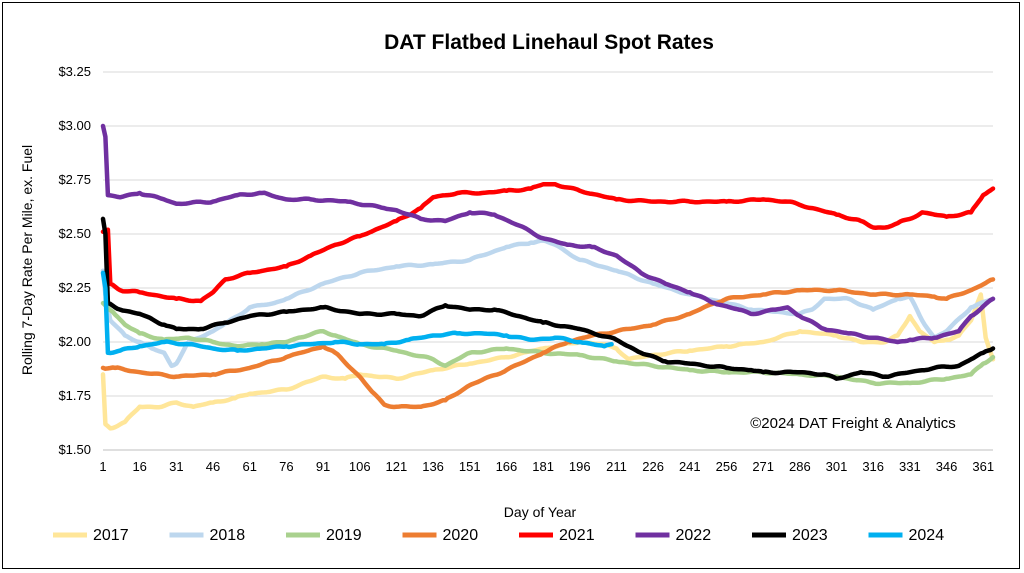 The height and width of the screenshot is (573, 1024). What do you see at coordinates (213, 466) in the screenshot?
I see `x-tick-label: 46` at bounding box center [213, 466].